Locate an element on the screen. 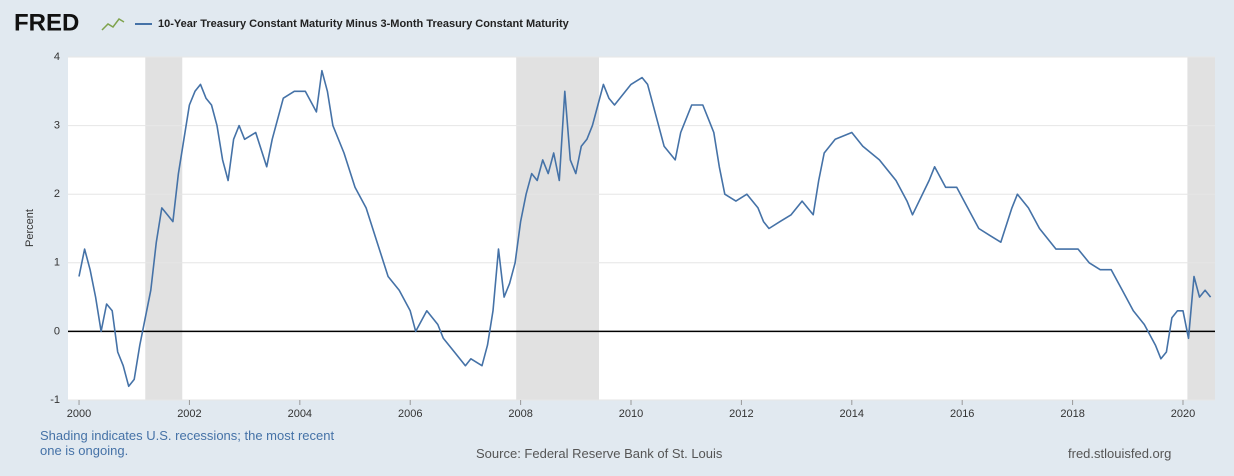  x-tick-label: 2004 is located at coordinates (300, 414).